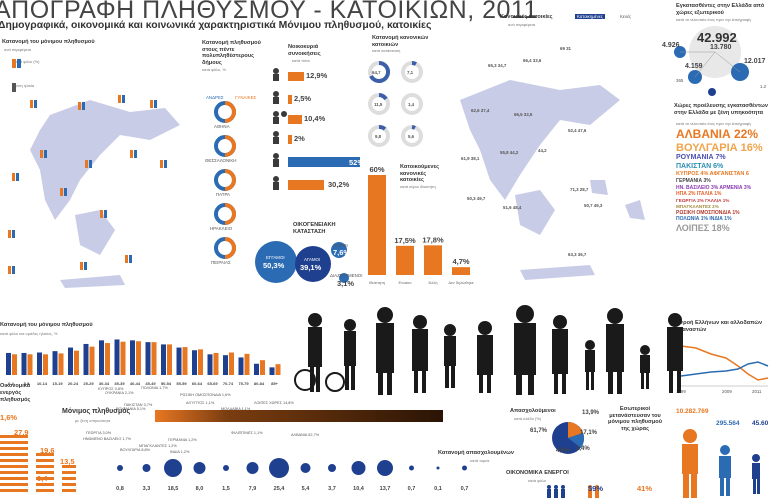  I want to click on cities-note: κατά φύλο, %, so click(214, 69).